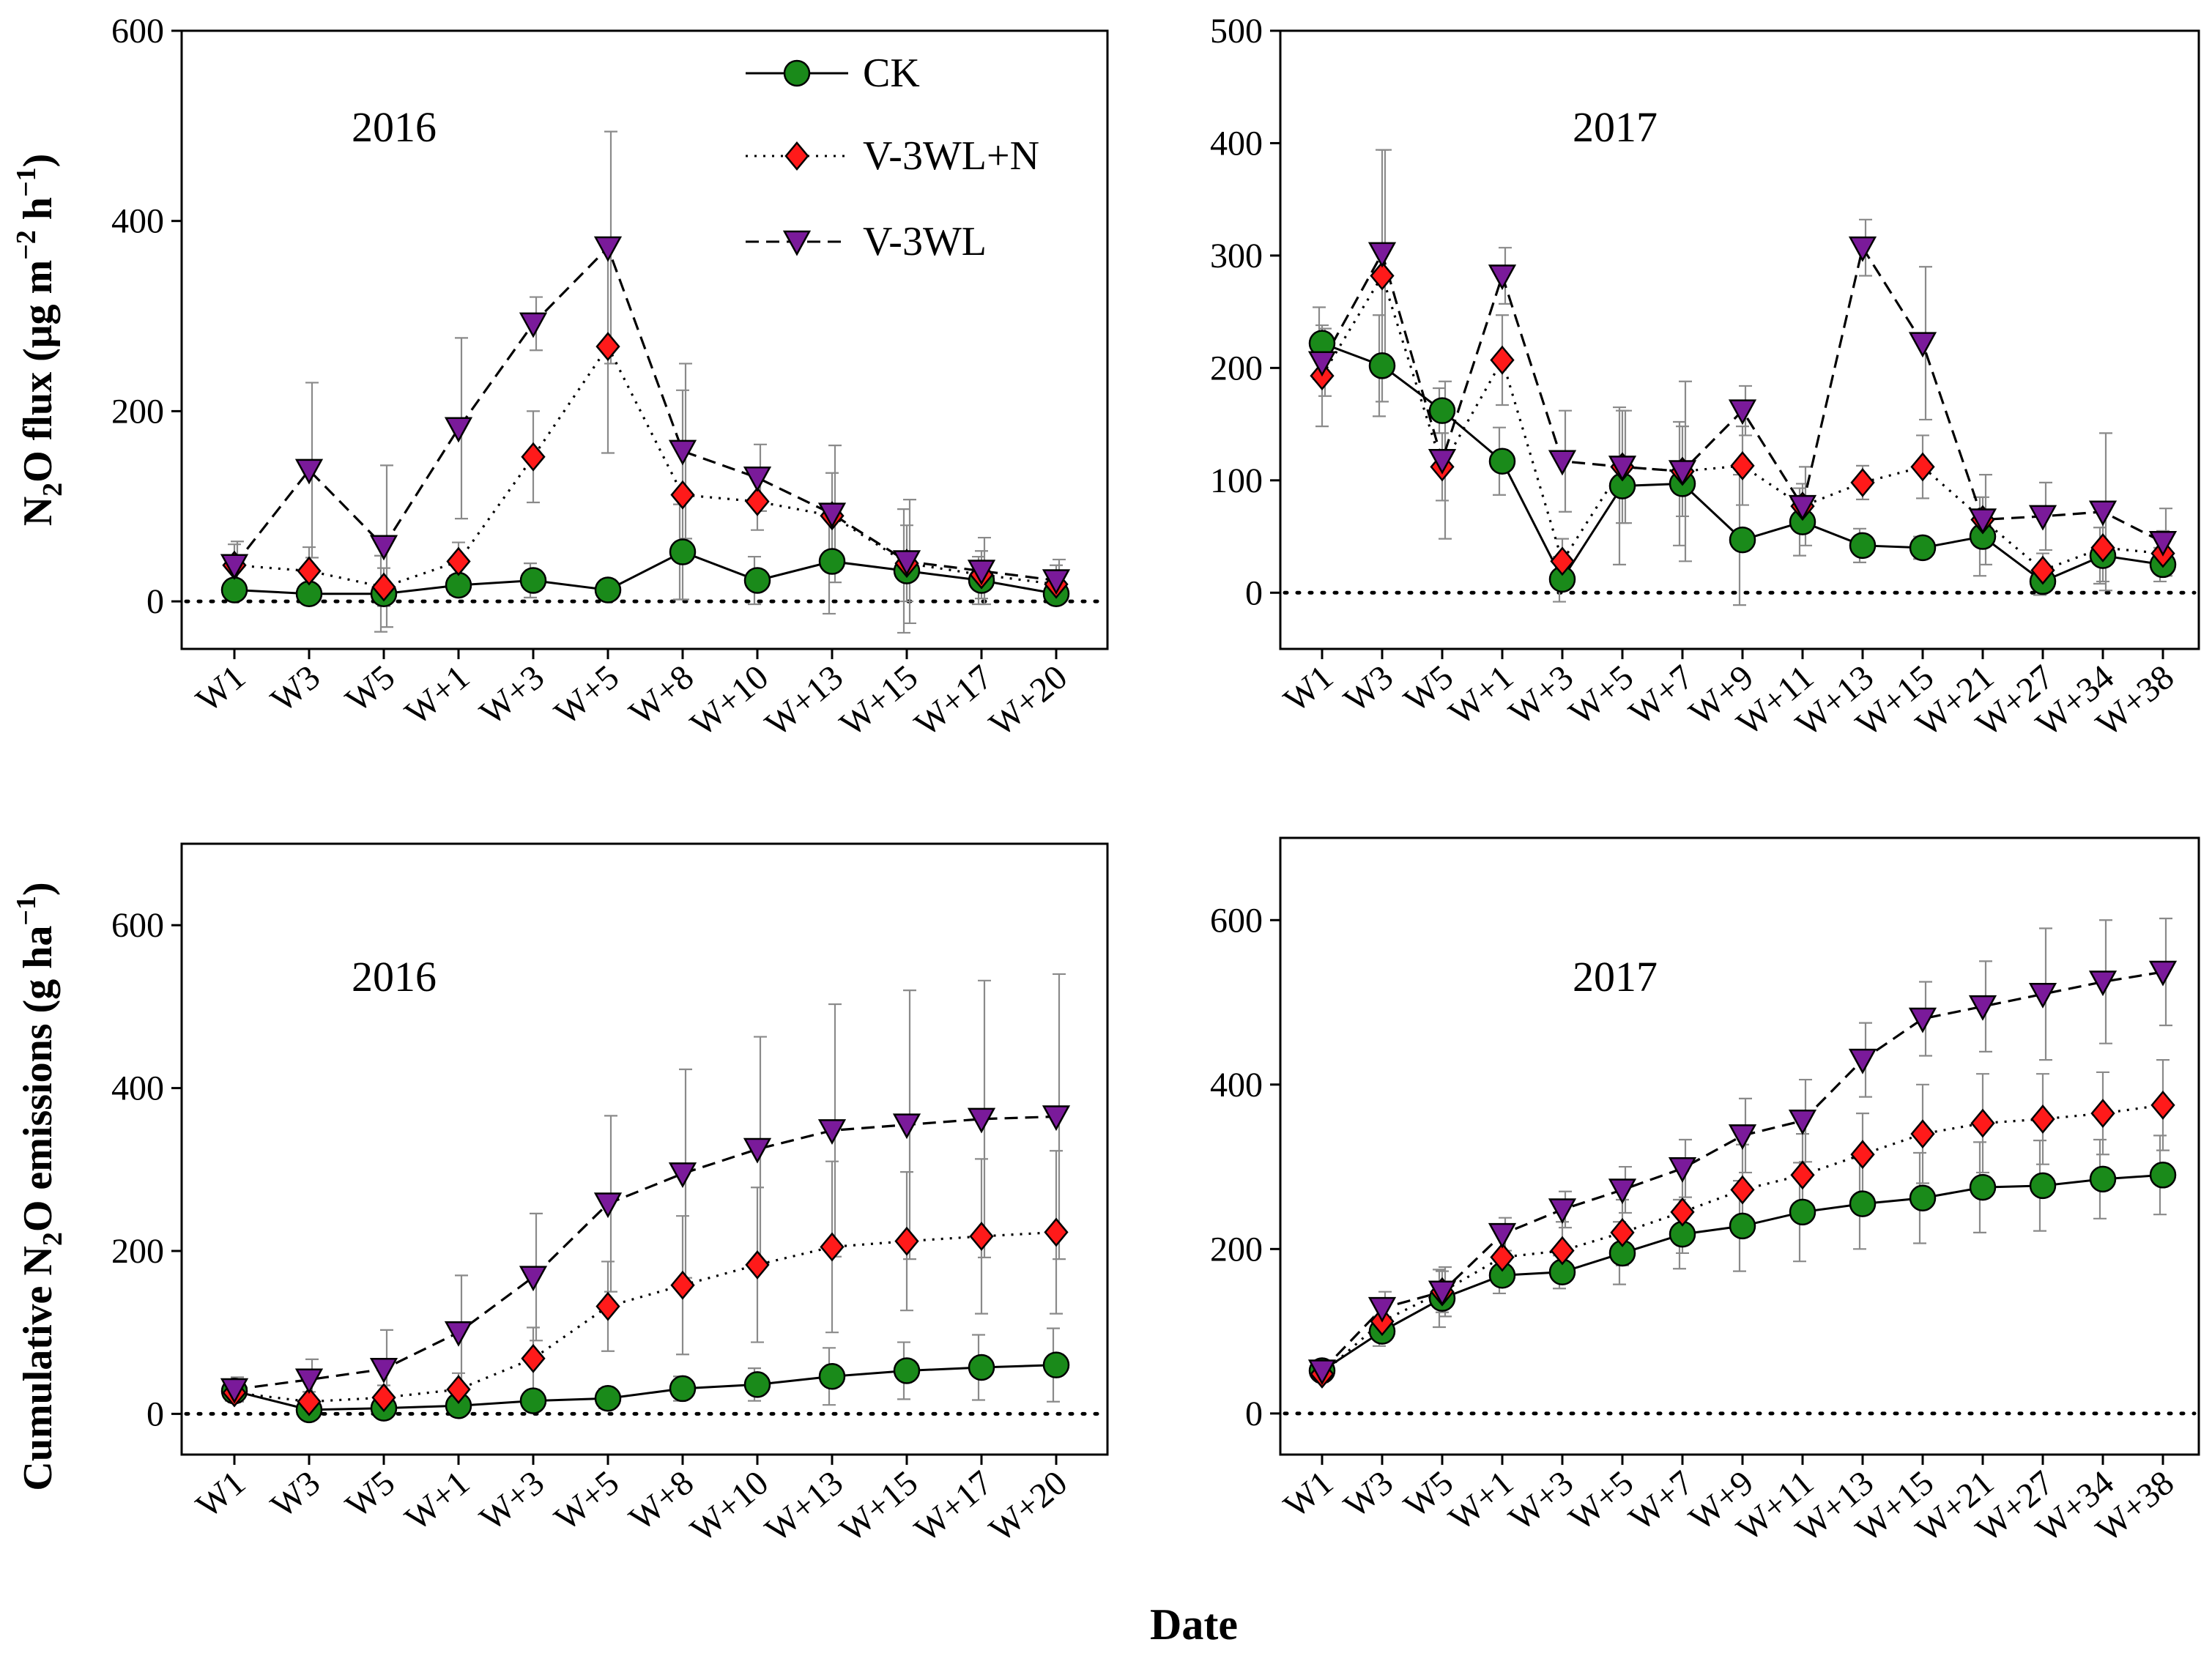  I want to click on y-axis-title-flux: N2O flux (μg m−2 h−1), so click(39, 340).